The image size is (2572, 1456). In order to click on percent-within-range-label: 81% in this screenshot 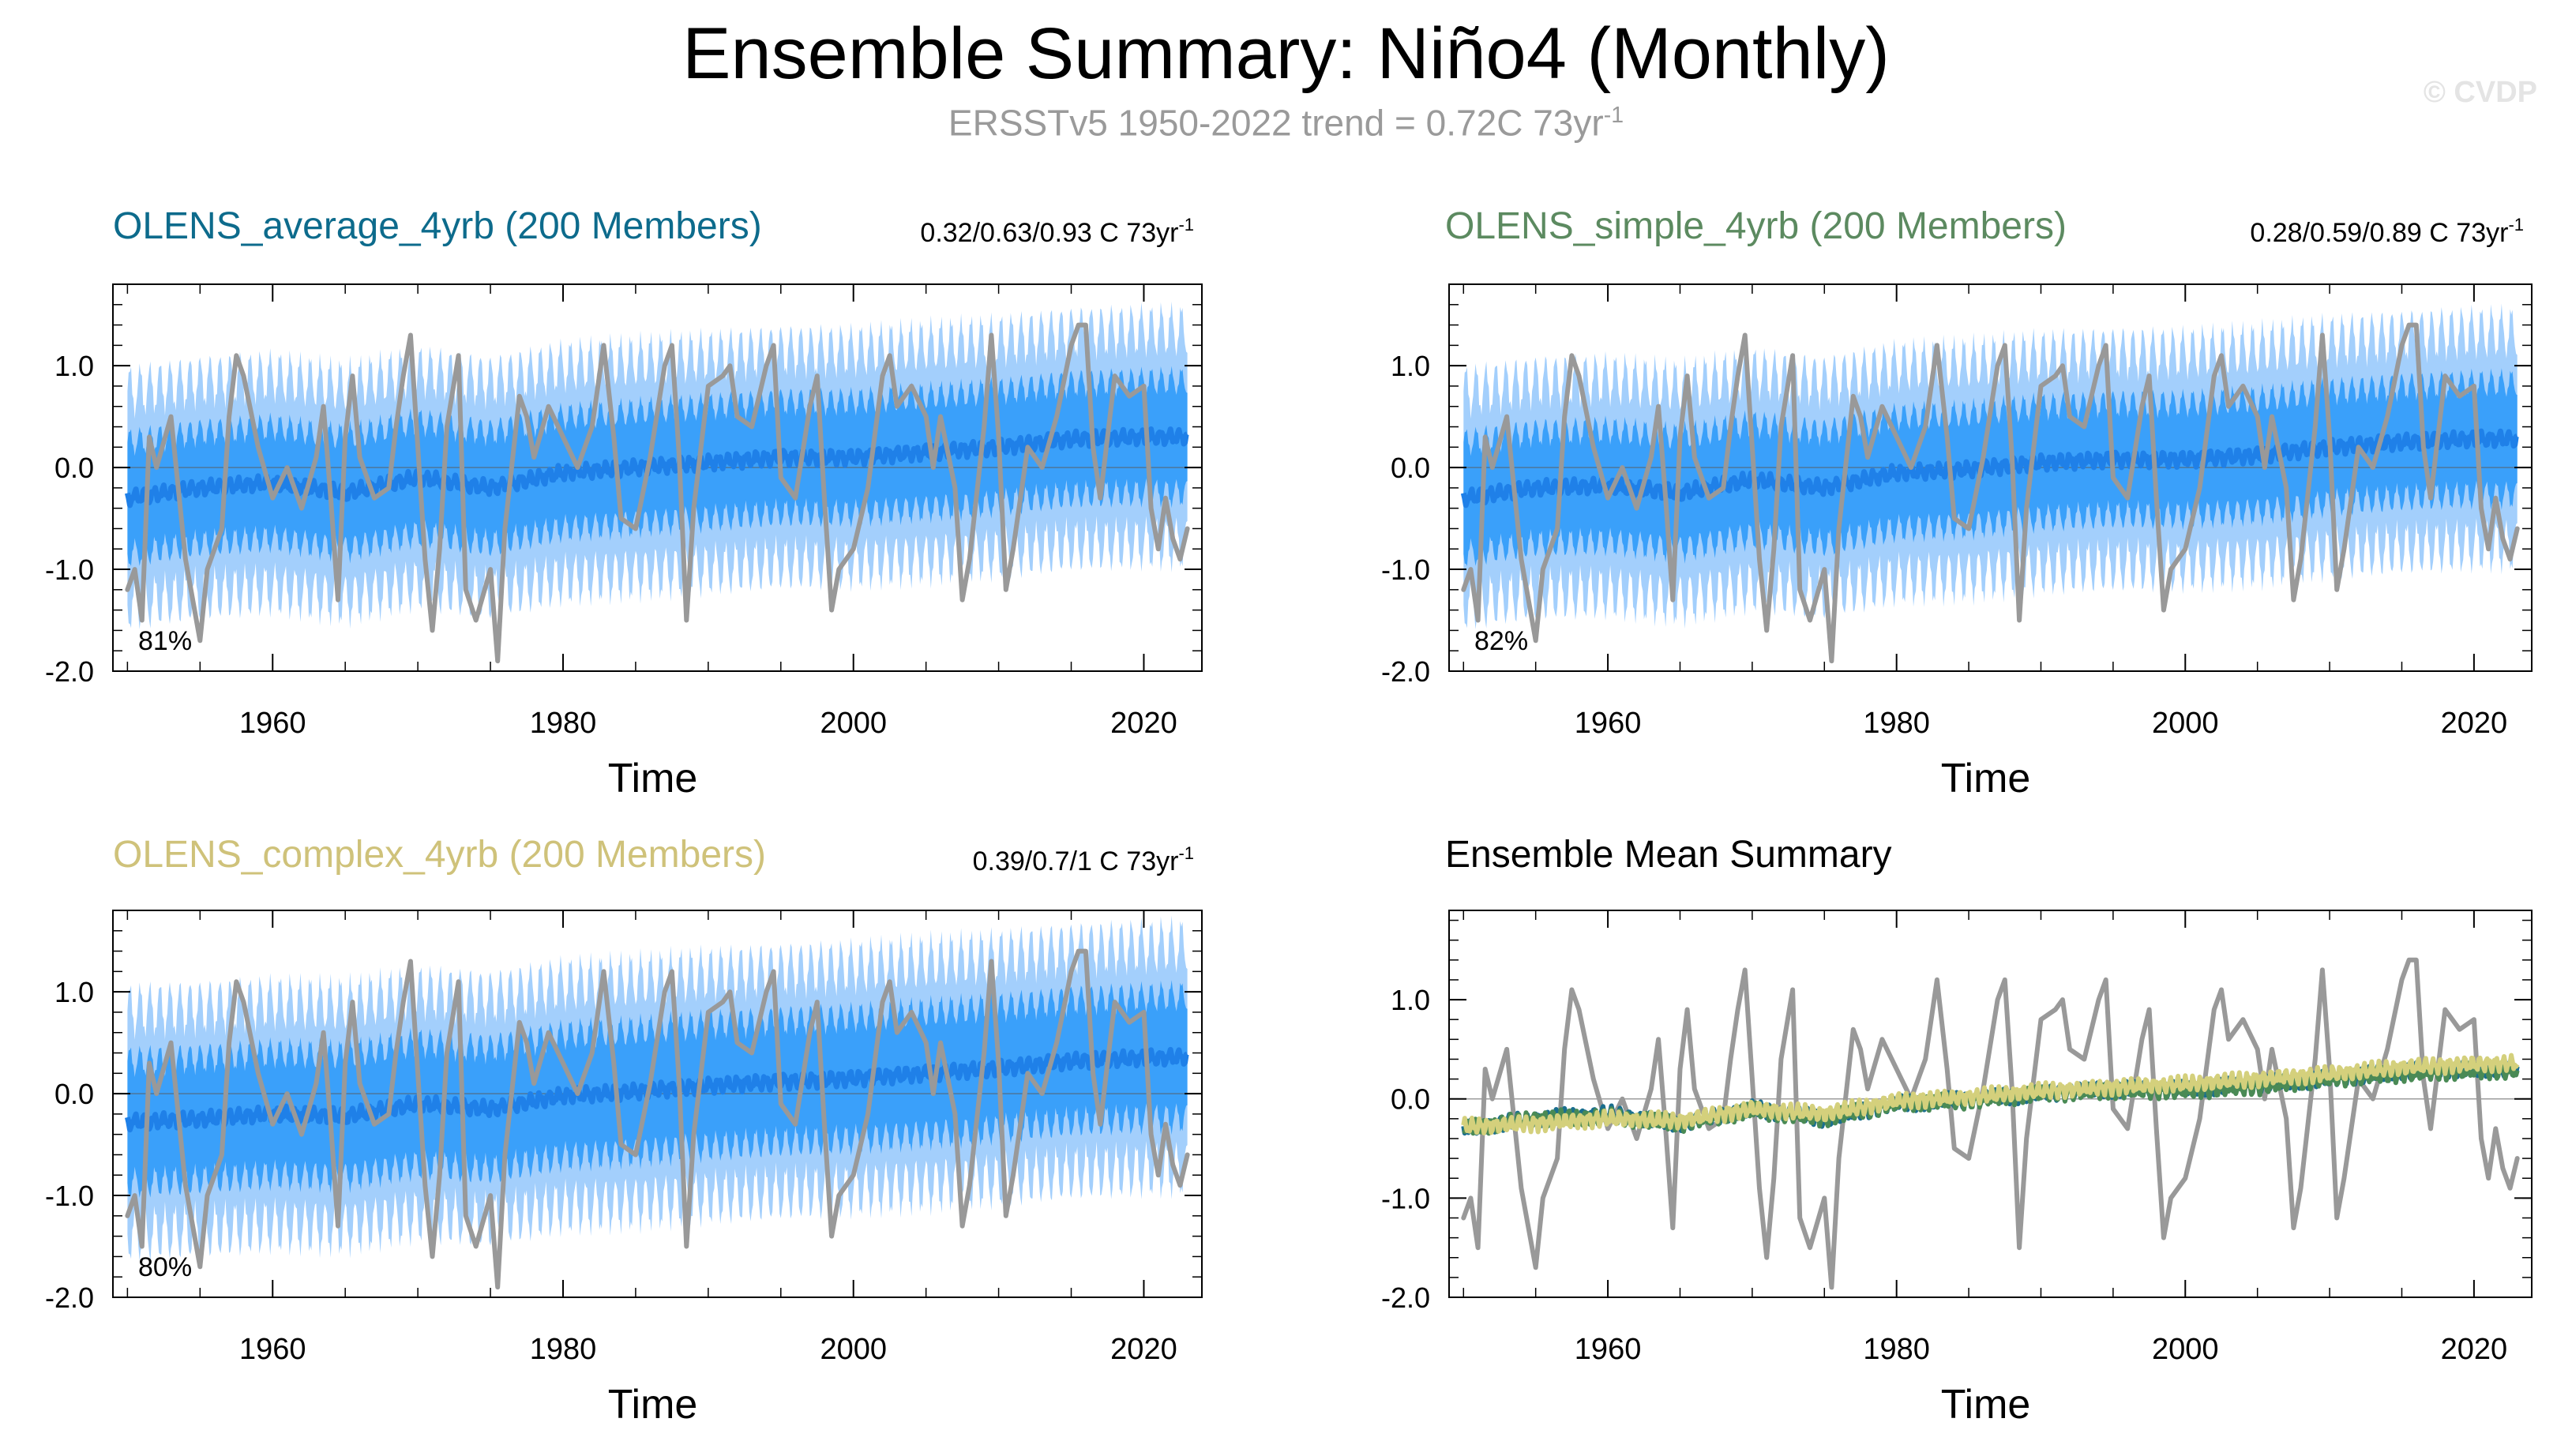, I will do `click(165, 641)`.